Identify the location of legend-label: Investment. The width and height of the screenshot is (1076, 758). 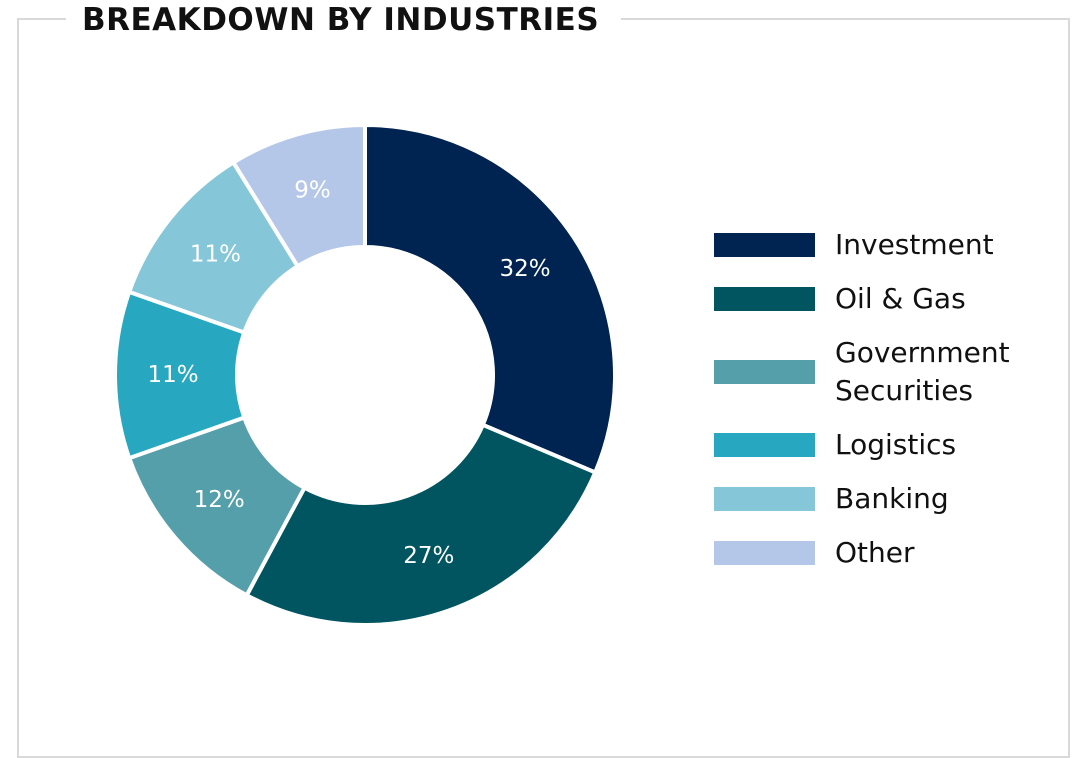
(914, 244).